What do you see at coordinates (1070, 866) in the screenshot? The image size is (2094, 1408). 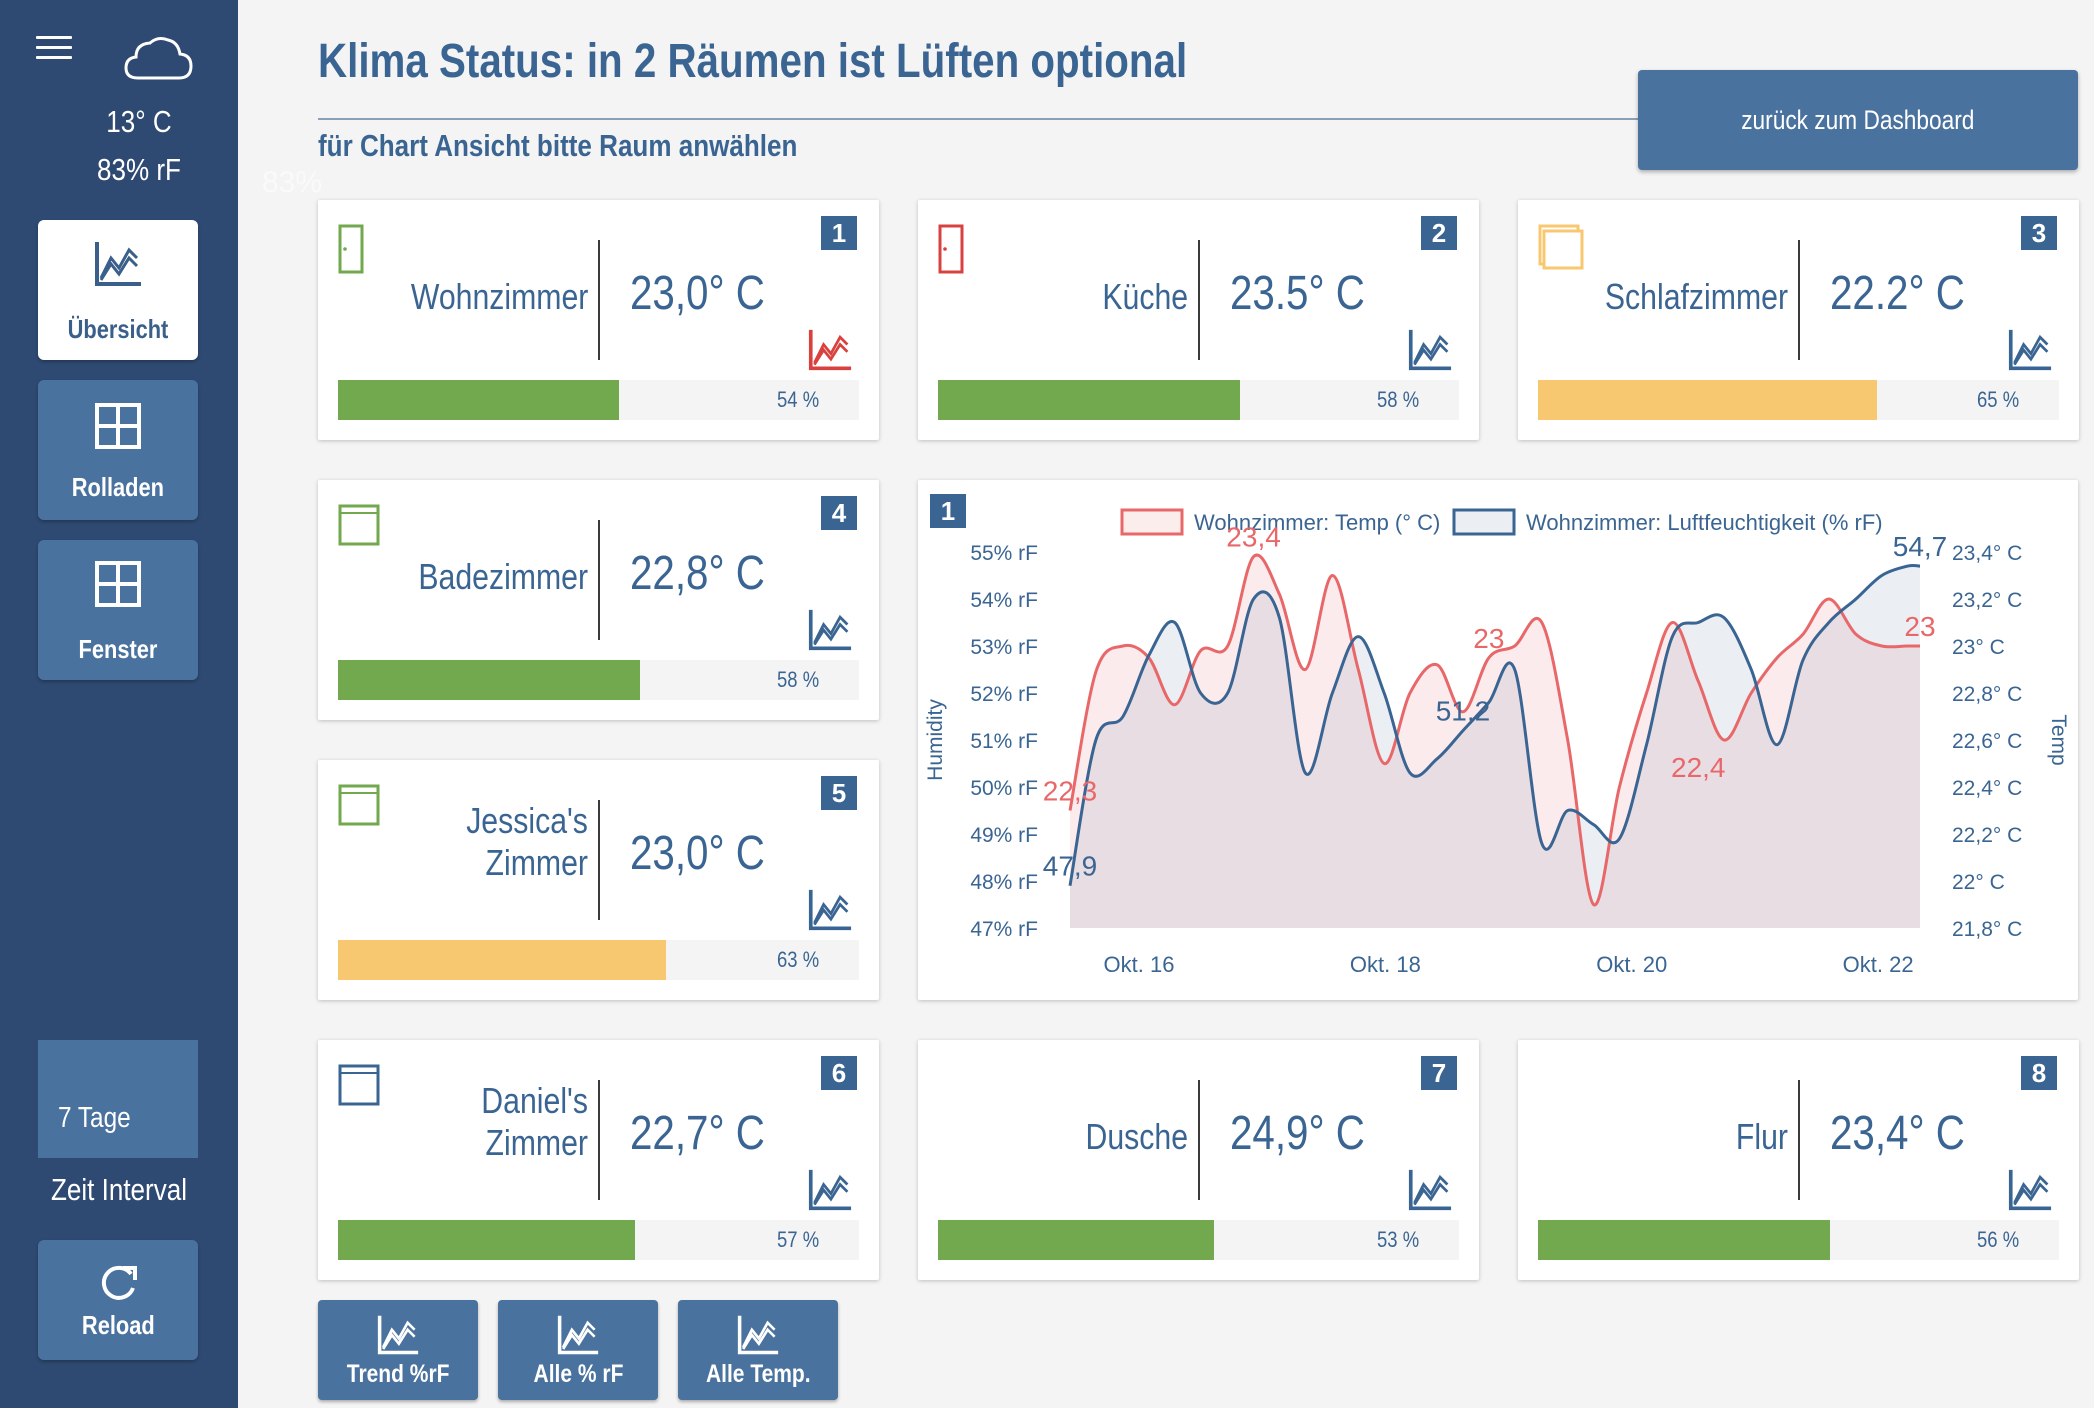 I see `humidity-data-label: 47,9` at bounding box center [1070, 866].